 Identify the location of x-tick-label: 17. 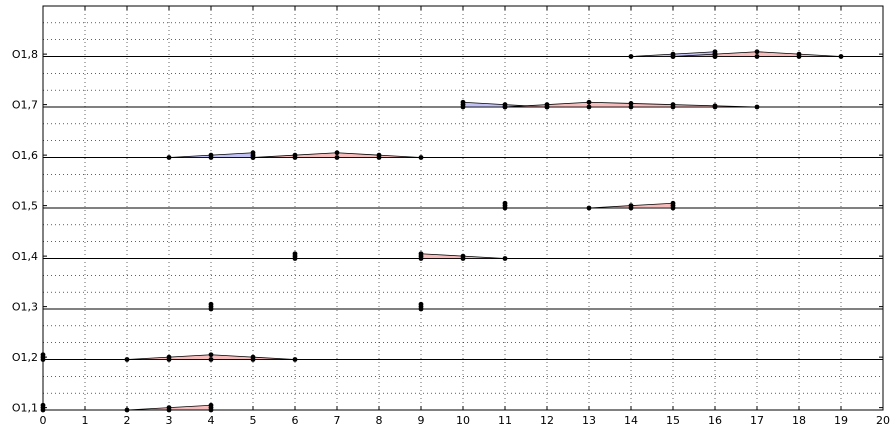
(757, 420).